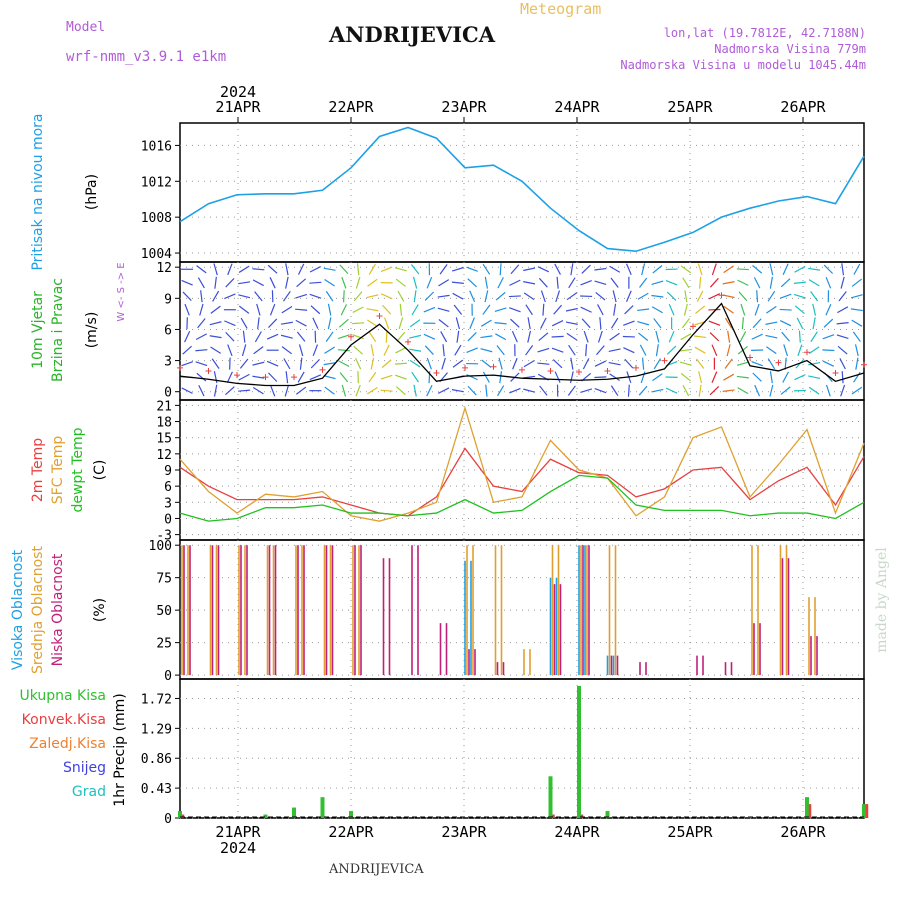  What do you see at coordinates (351, 832) in the screenshot?
I see `x-bottom-label: 22APR` at bounding box center [351, 832].